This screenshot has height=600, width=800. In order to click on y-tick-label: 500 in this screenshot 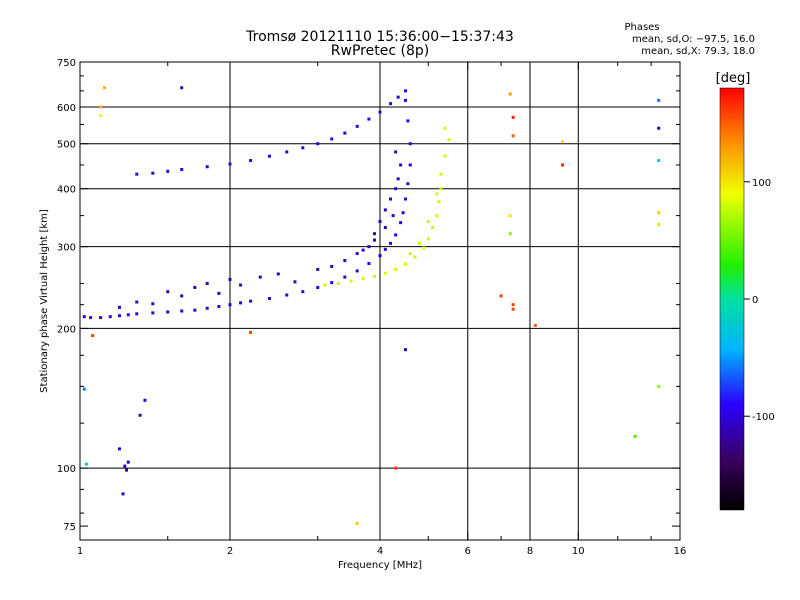, I will do `click(66, 145)`.